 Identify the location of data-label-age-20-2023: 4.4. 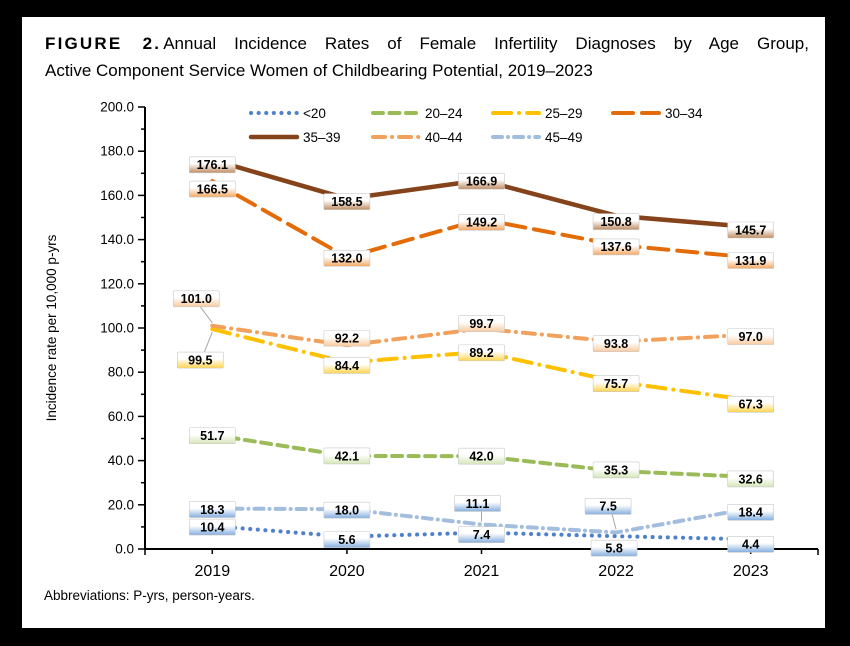
(751, 544).